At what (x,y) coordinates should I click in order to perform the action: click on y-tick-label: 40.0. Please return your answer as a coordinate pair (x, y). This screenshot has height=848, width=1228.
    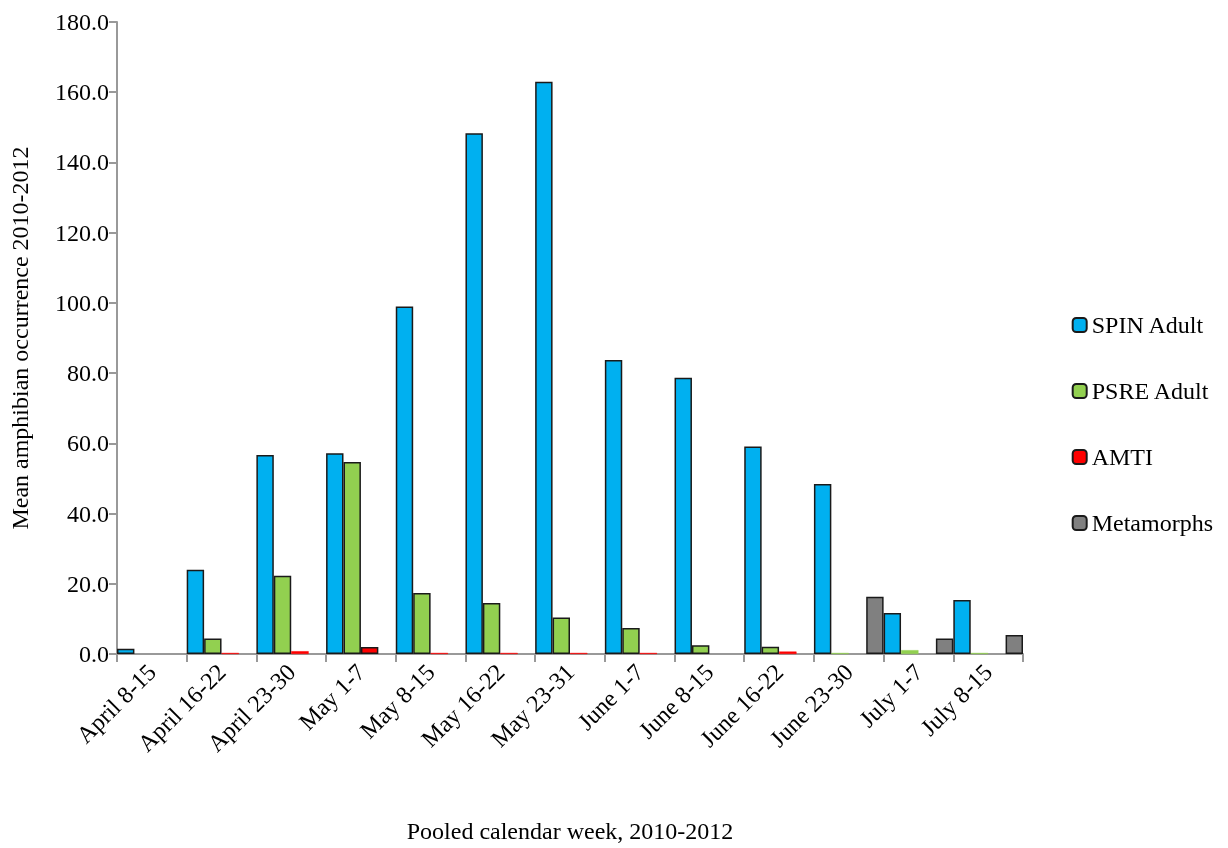
    Looking at the image, I should click on (88, 513).